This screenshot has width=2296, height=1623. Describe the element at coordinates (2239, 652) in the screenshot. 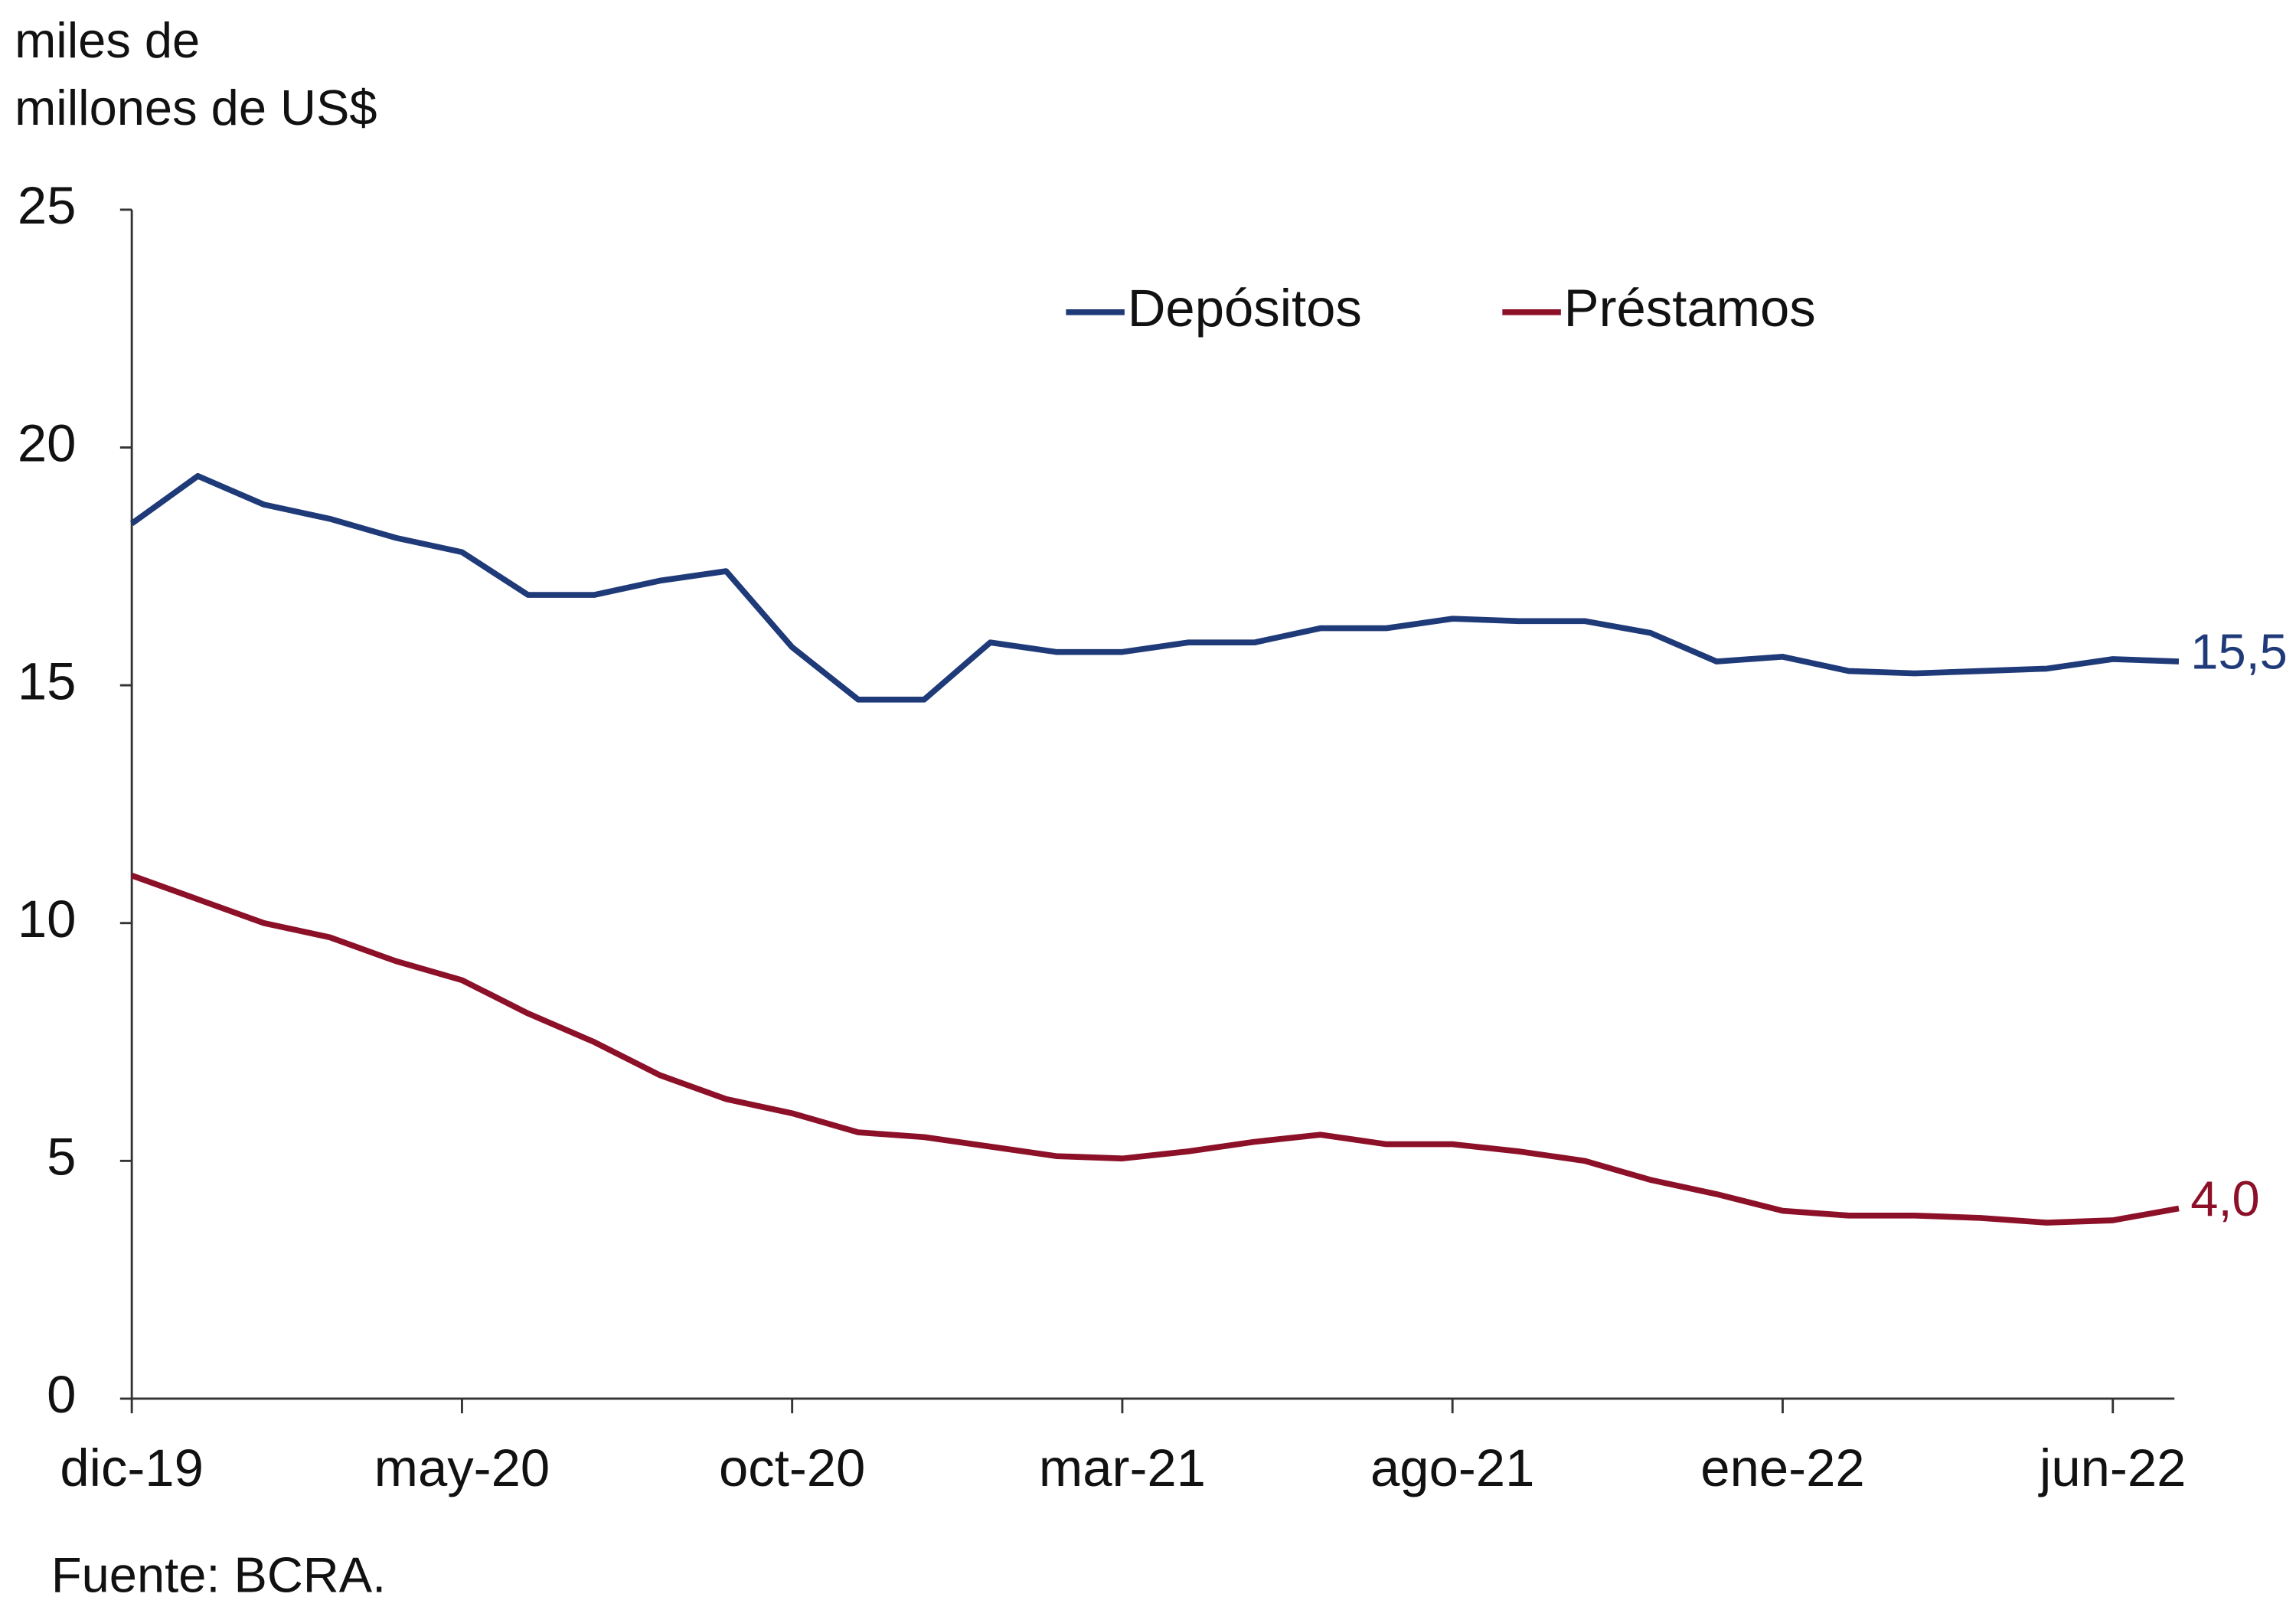

I see `value-label: 15,5` at that location.